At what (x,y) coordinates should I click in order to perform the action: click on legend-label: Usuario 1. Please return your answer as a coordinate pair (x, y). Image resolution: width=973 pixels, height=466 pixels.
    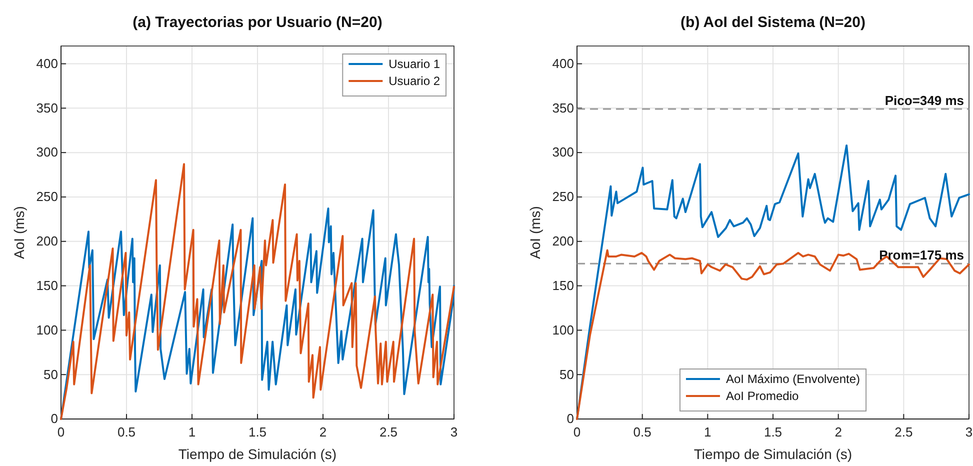
    Looking at the image, I should click on (414, 64).